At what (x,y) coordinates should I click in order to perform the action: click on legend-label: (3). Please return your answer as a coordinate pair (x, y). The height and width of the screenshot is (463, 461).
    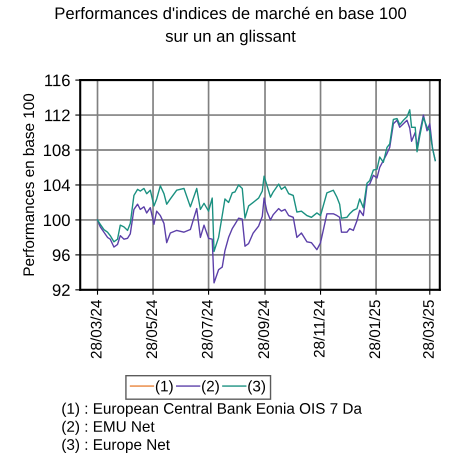
    Looking at the image, I should click on (257, 387).